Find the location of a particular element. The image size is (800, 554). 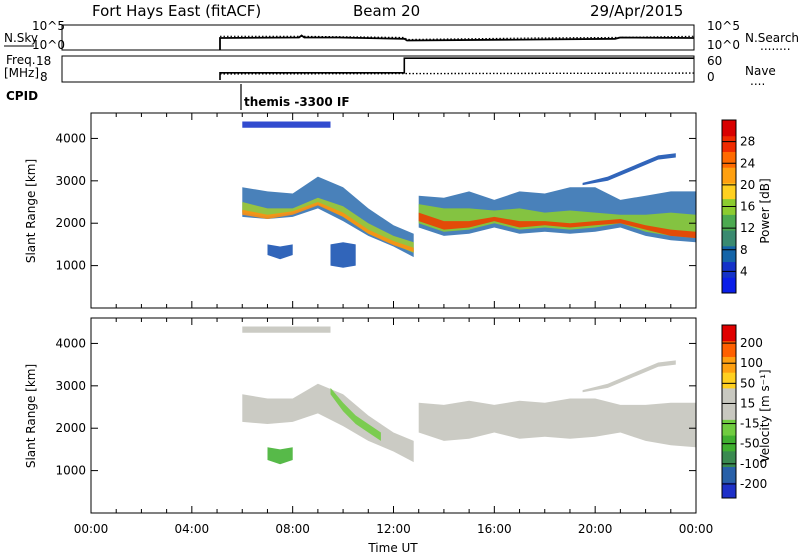

velocity-colorbar-label-4: -15 is located at coordinates (750, 424).